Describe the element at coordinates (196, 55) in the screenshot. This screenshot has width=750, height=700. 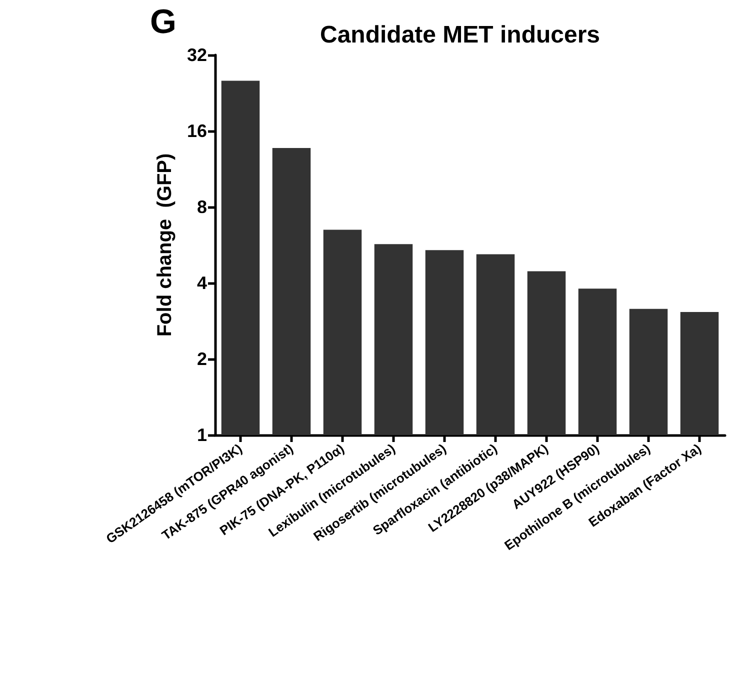
I see `y-tick-label: 32` at that location.